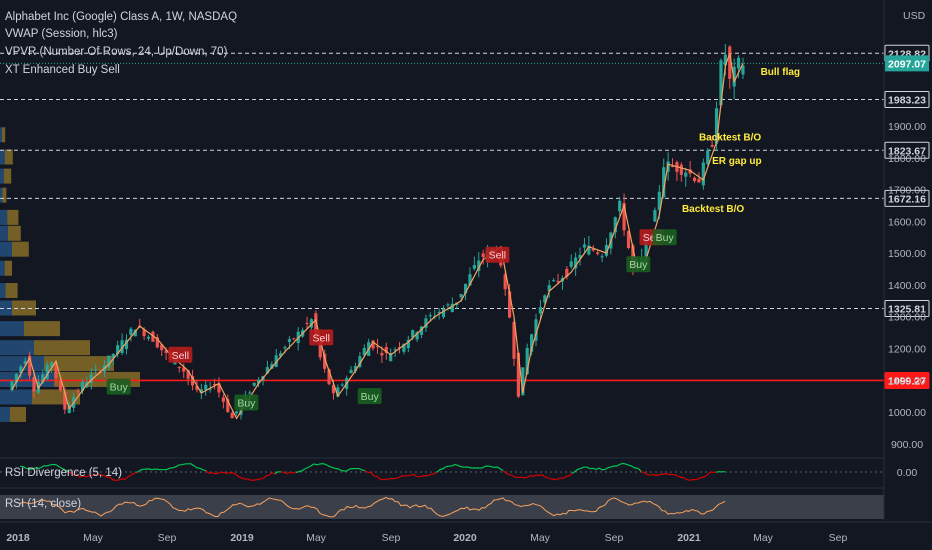 This screenshot has height=550, width=932. I want to click on indicator-vpvr: VPVR (Number Of Rows, 24, Up/Down, 70), so click(116, 52).